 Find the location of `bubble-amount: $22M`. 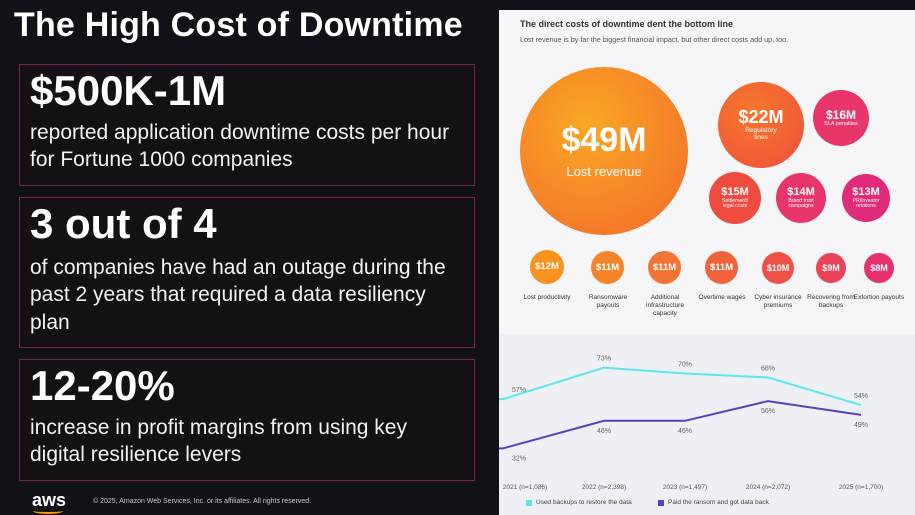

bubble-amount: $22M is located at coordinates (761, 117).